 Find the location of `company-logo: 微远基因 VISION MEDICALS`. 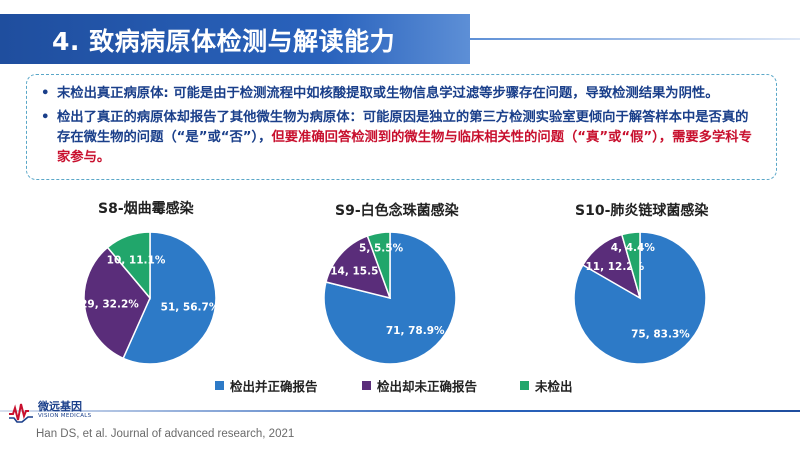

company-logo: 微远基因 VISION MEDICALS is located at coordinates (49, 413).